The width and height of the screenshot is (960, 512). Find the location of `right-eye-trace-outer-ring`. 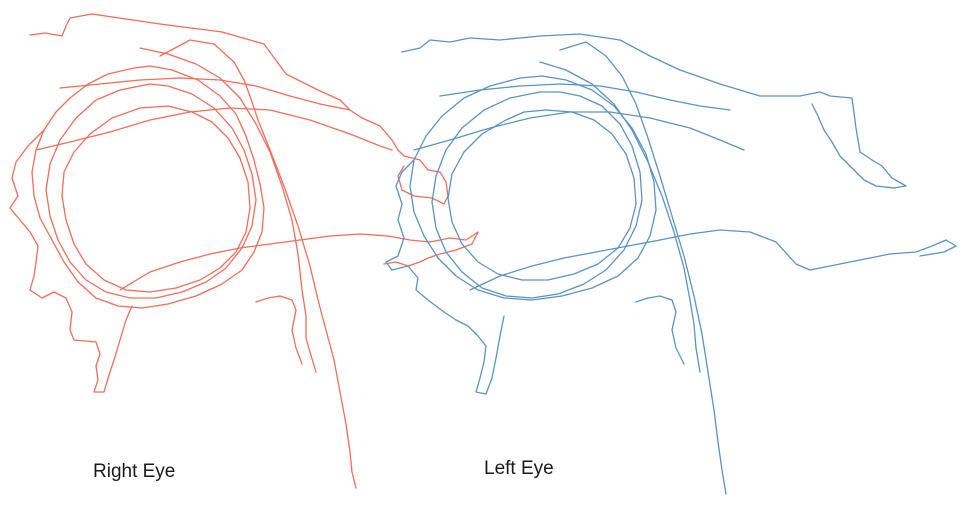

right-eye-trace-outer-ring is located at coordinates (148, 187).